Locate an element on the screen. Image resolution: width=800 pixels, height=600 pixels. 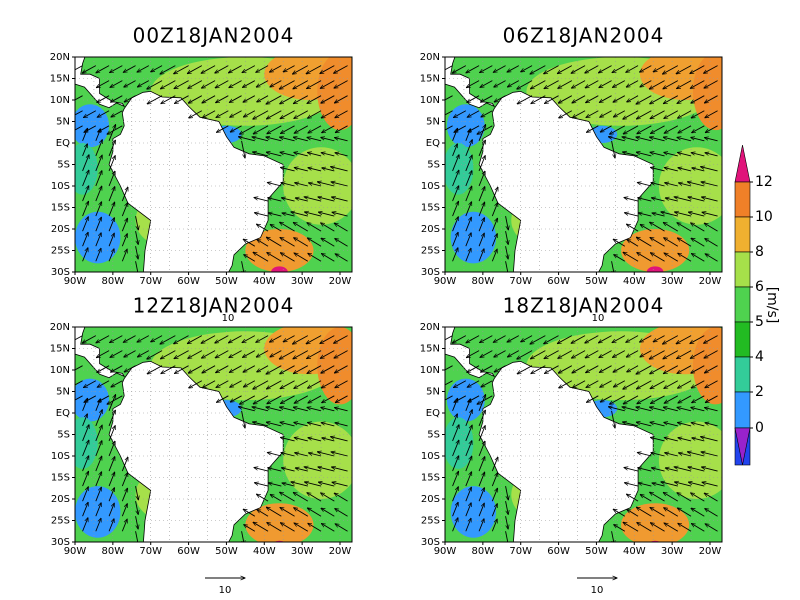
lon-label: 80W is located at coordinates (113, 281).